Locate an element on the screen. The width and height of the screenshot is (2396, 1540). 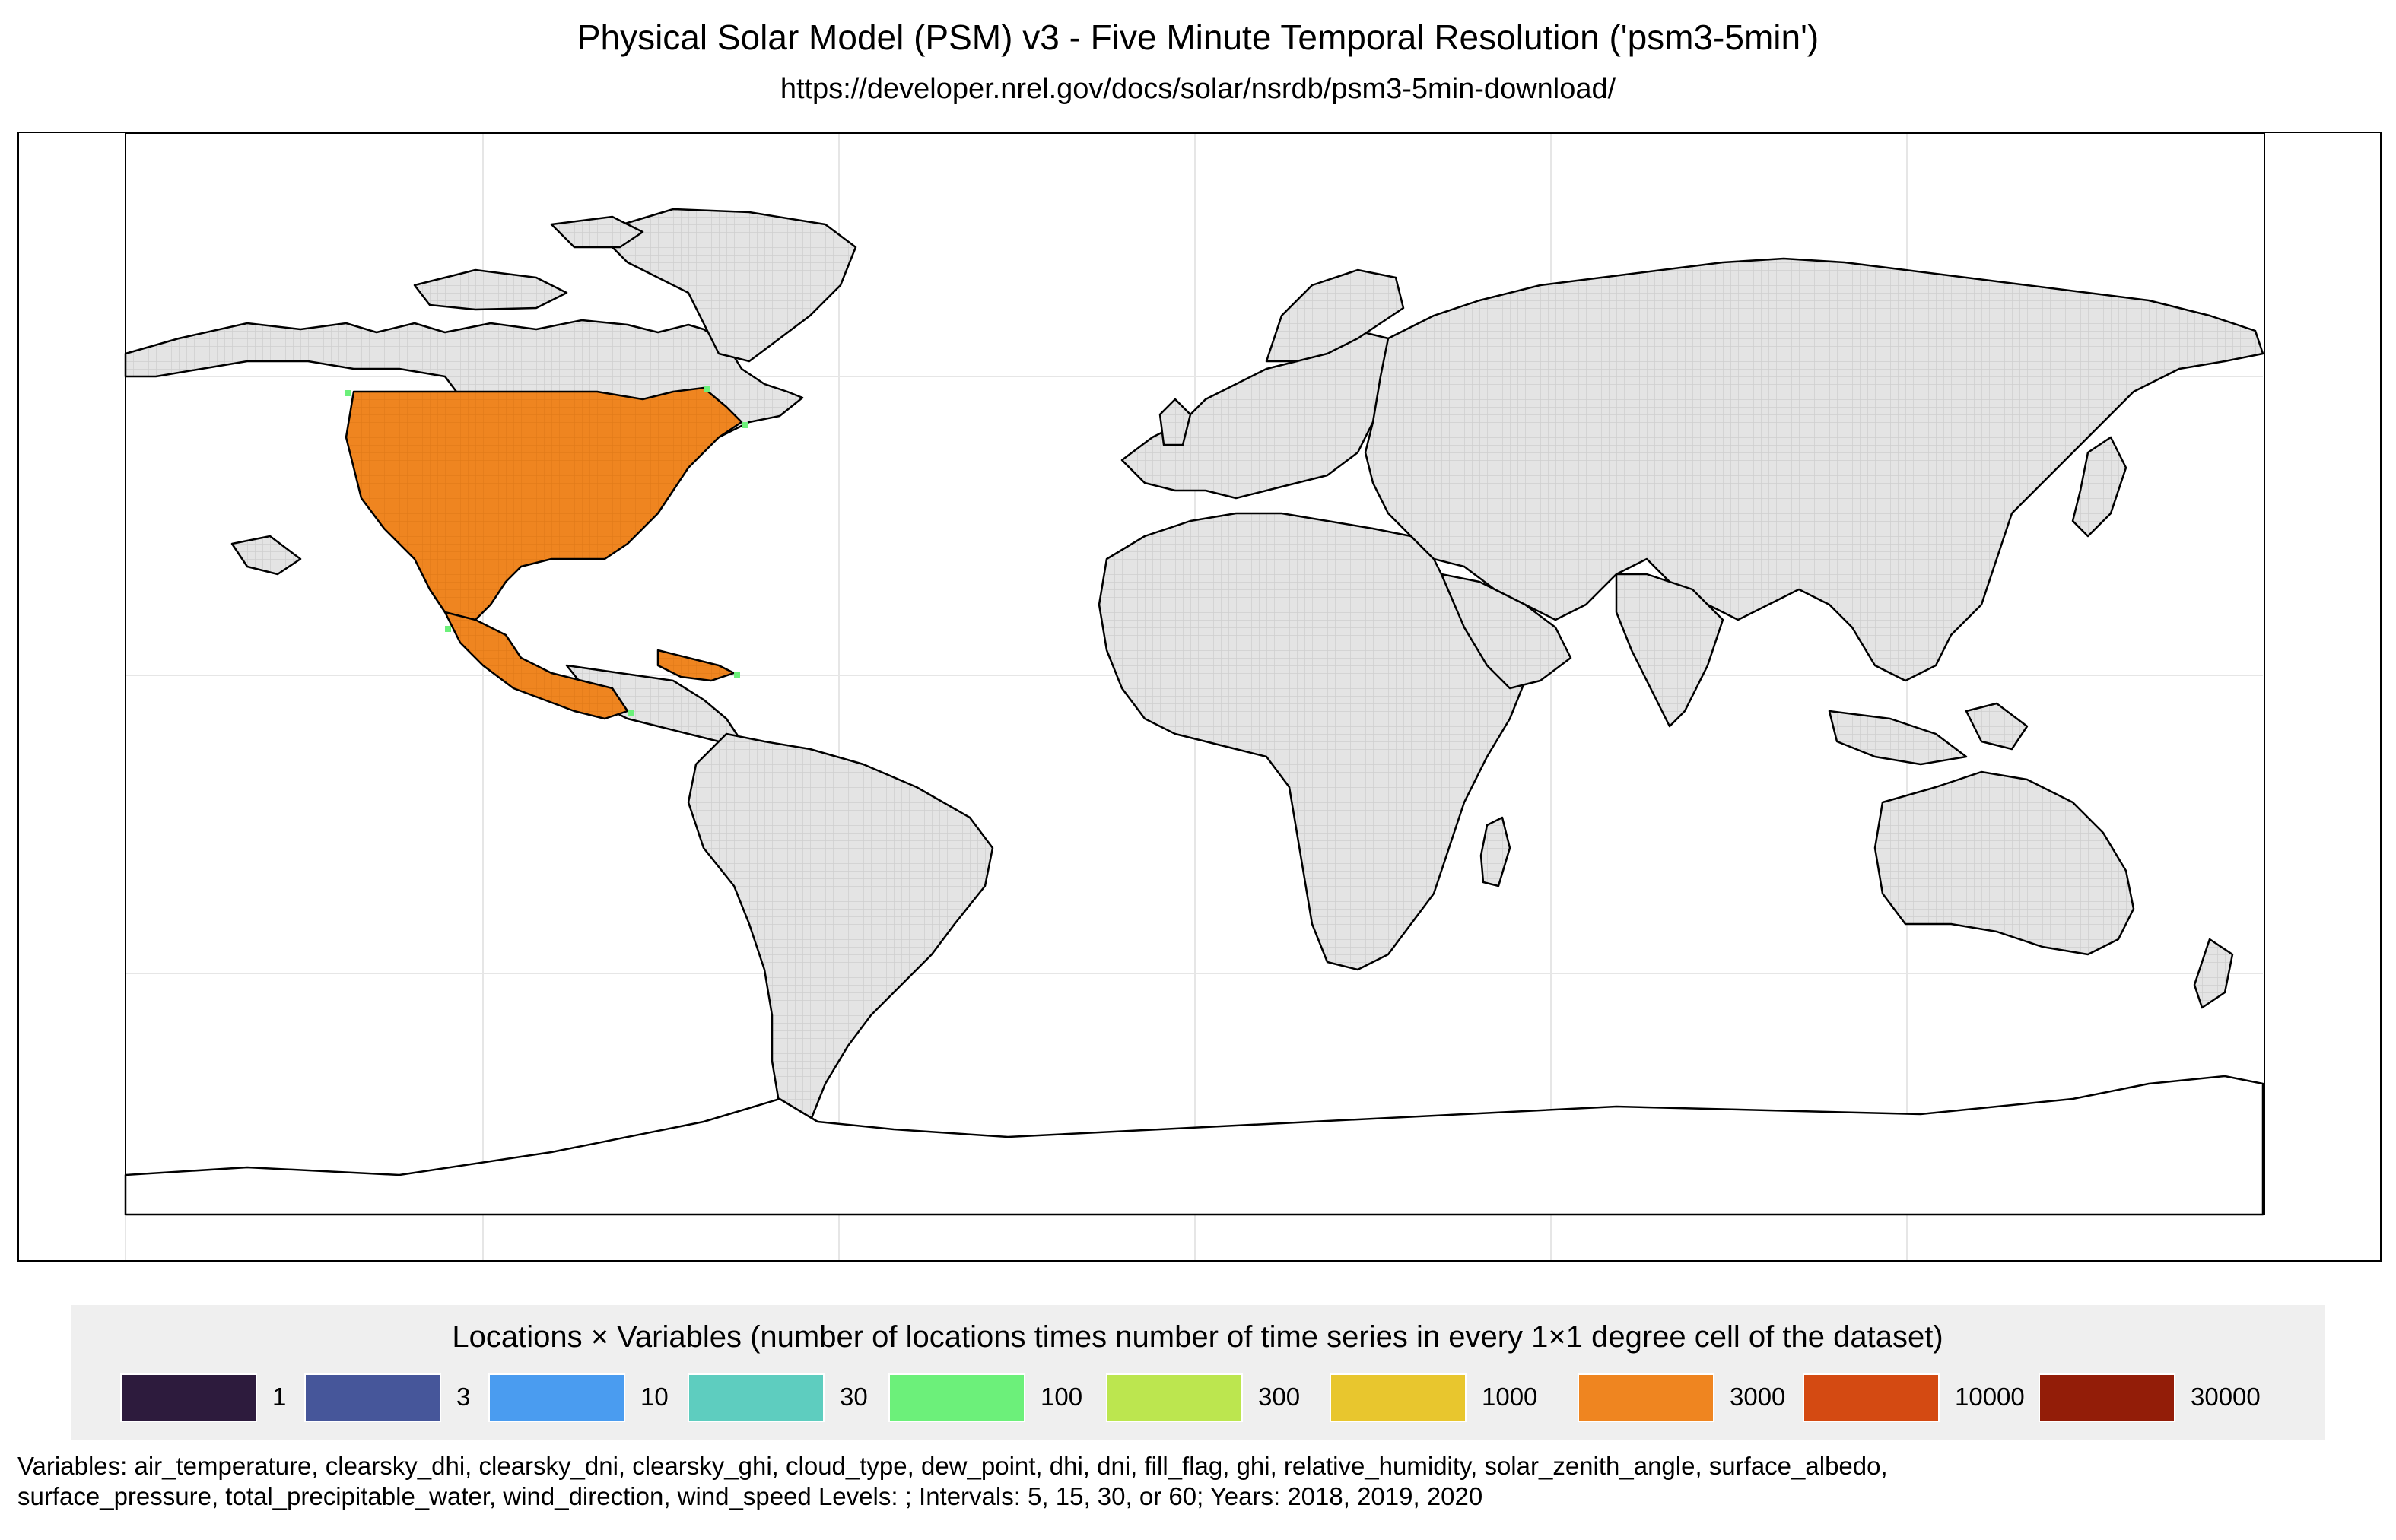
legend-label: 100 is located at coordinates (1062, 1397).